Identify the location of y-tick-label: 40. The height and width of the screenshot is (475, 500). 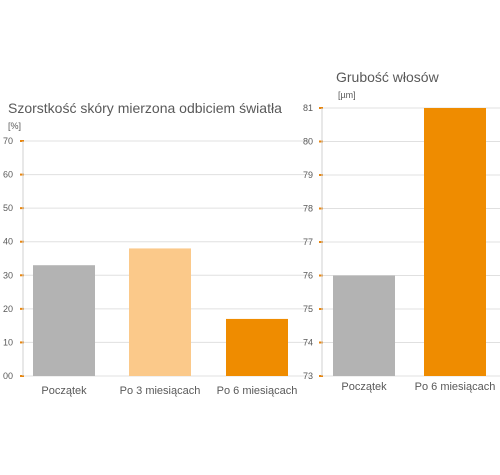
(8, 242).